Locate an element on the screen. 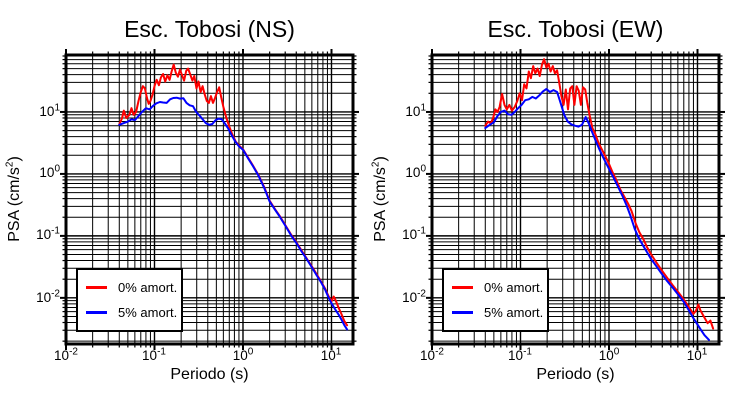 Image resolution: width=730 pixels, height=400 pixels. chart-title-ns: Esc. Tobosi (NS) is located at coordinates (209, 29).